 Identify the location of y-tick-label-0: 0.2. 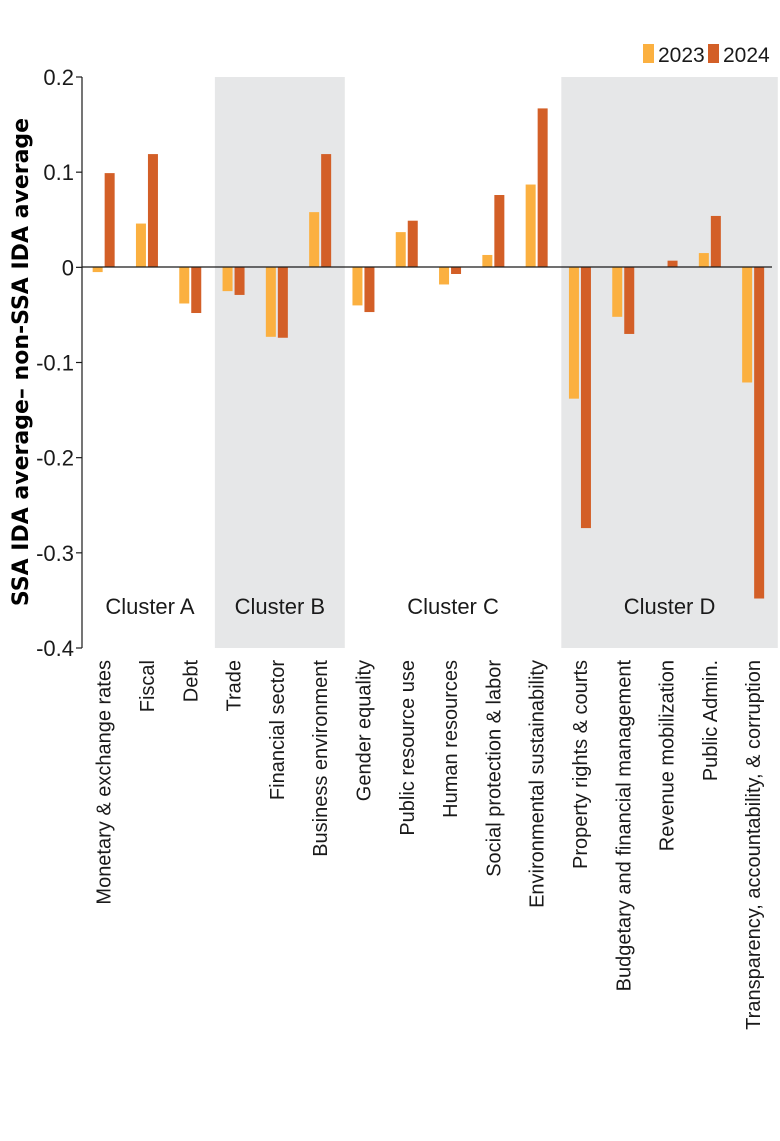
(58, 77).